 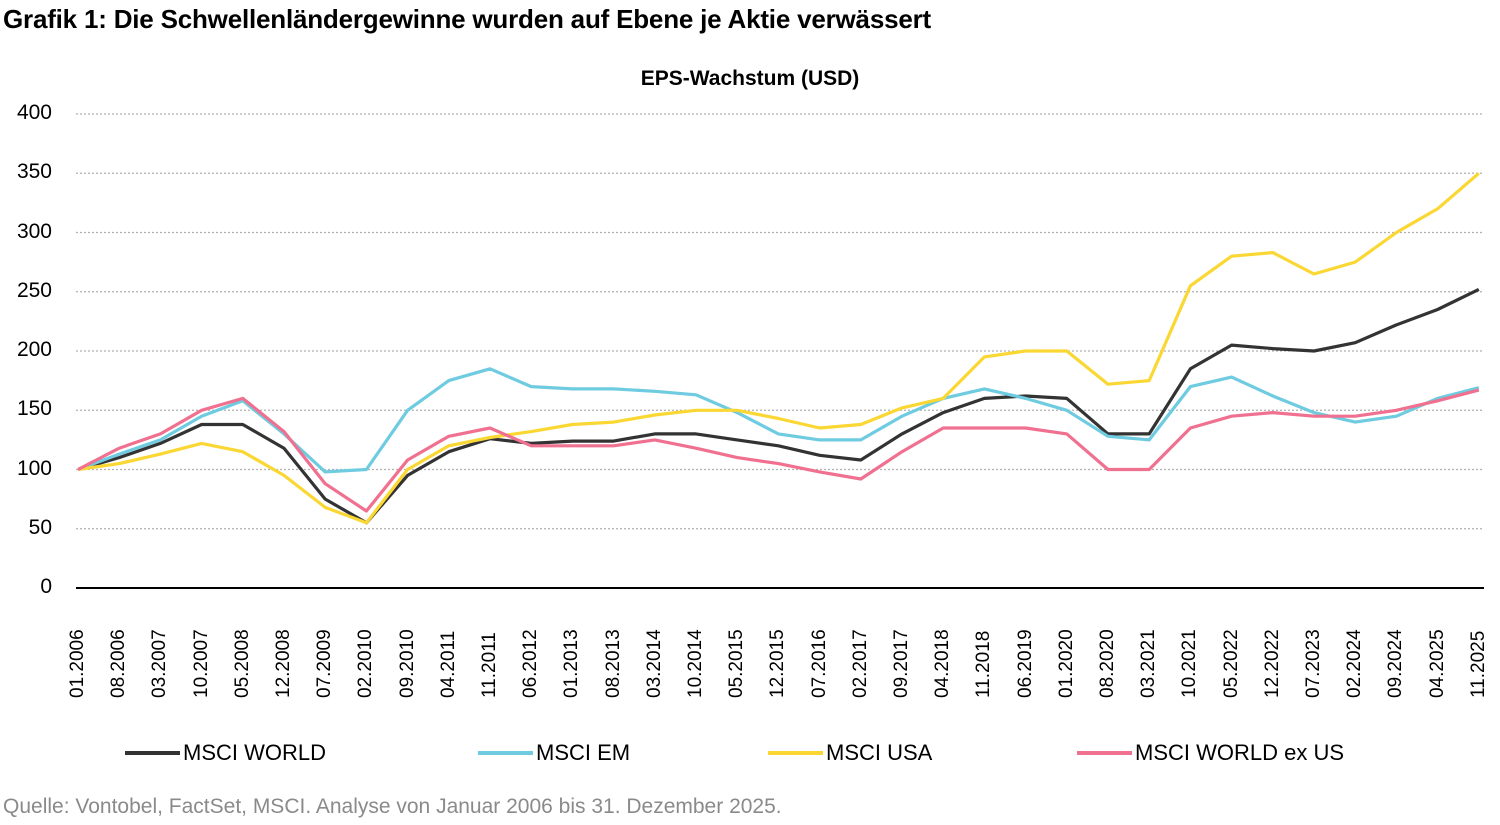 I want to click on x-tick-label: 10.2014, so click(x=695, y=663).